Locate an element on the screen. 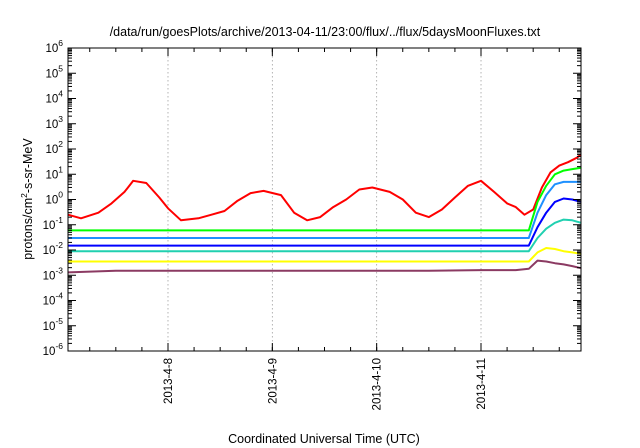 The width and height of the screenshot is (640, 448). y-axis-label-sup: 2 is located at coordinates (24, 195).